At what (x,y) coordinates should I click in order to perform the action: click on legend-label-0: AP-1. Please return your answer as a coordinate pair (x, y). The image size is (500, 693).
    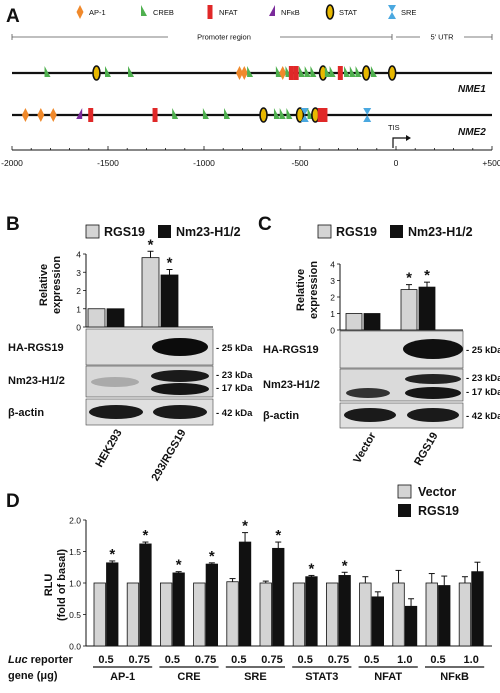
    Looking at the image, I should click on (97, 12).